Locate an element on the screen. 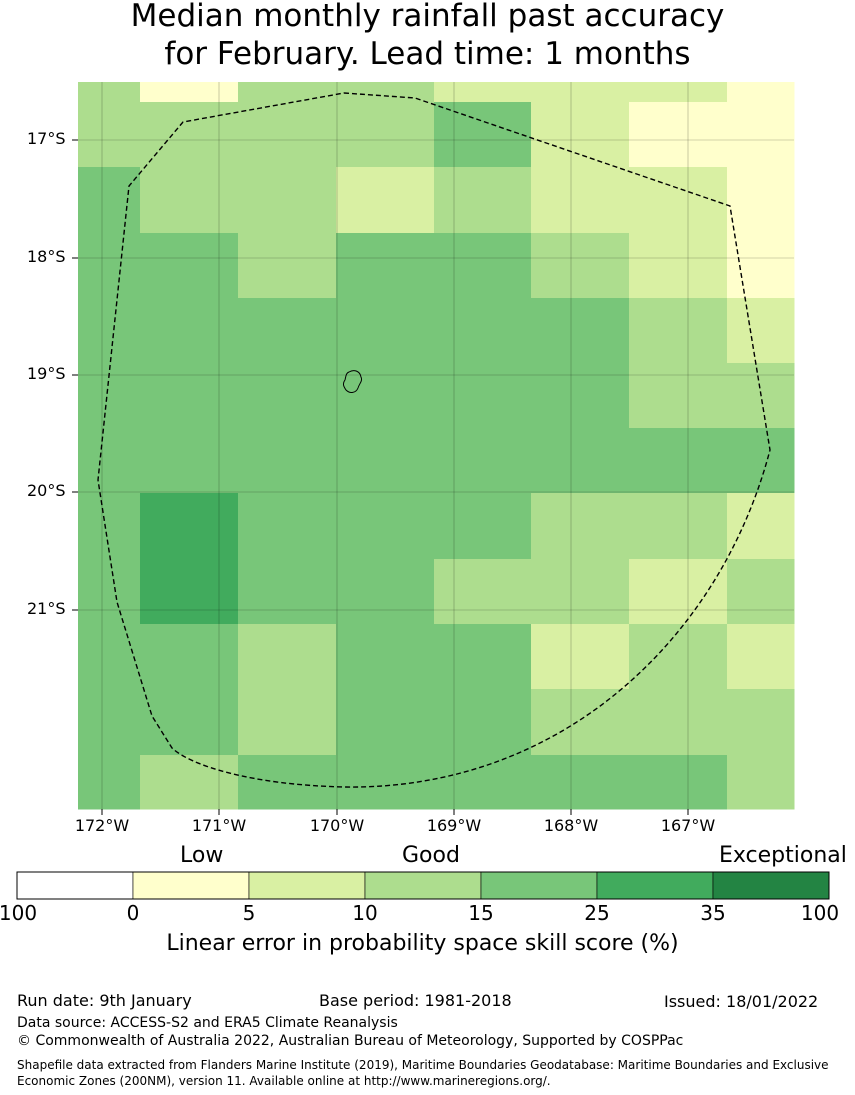 The image size is (855, 1095). lat-label-20s: 20°S is located at coordinates (46, 490).